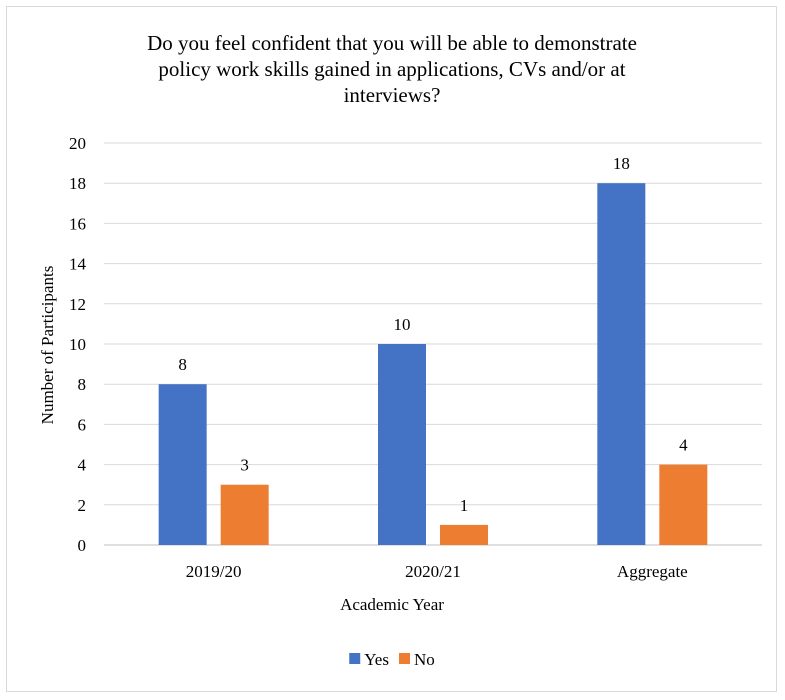  I want to click on legend-label: Yes, so click(376, 659).